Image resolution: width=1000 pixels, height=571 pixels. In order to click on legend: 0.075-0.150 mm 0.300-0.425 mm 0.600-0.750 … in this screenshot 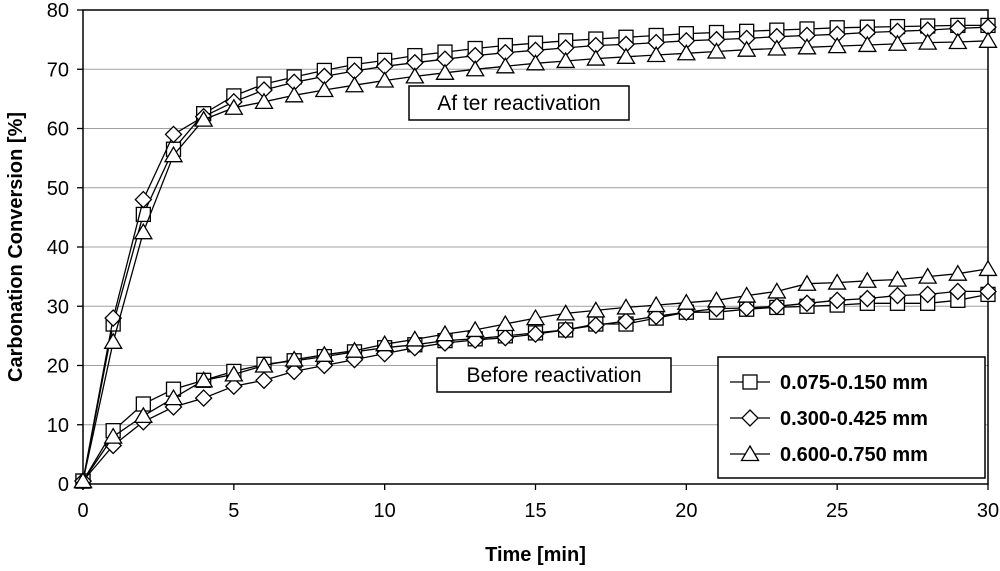, I will do `click(851, 417)`.